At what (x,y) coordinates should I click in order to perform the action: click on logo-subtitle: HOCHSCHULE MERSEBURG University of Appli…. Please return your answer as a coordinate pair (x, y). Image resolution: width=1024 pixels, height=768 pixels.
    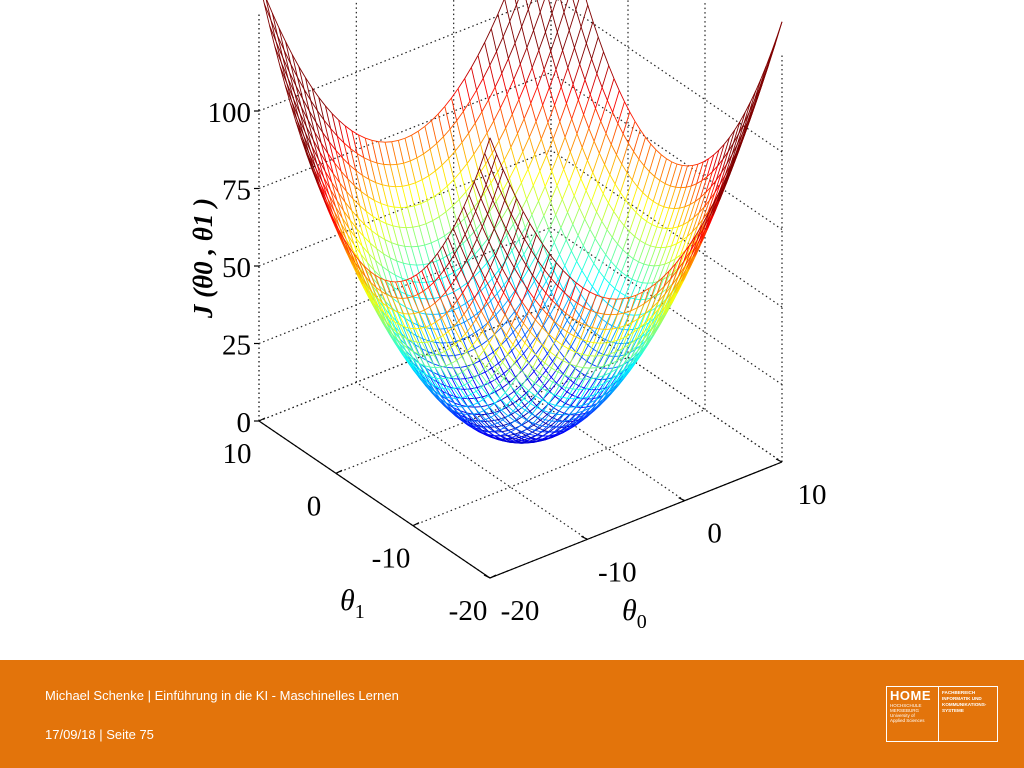
    Looking at the image, I should click on (907, 713).